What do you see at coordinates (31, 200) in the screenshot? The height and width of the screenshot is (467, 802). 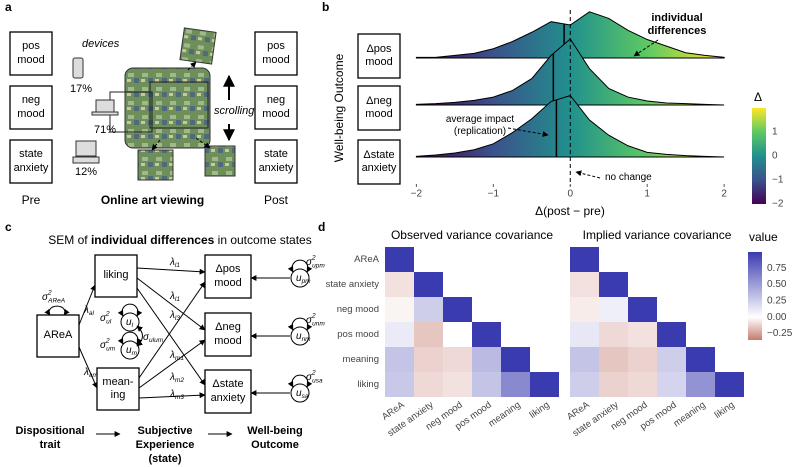 I see `stage-label: Pre` at bounding box center [31, 200].